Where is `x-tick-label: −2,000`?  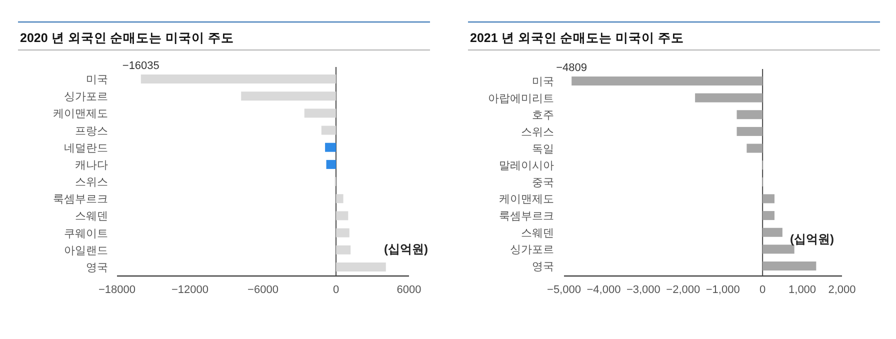 x-tick-label: −2,000 is located at coordinates (683, 290).